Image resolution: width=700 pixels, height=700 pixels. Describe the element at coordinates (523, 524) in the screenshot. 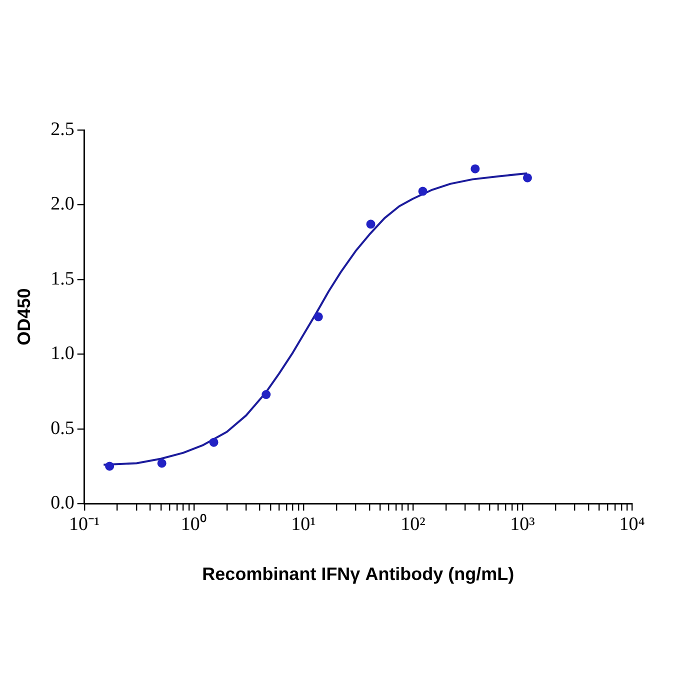

I see `x-tick-label: 10³` at that location.